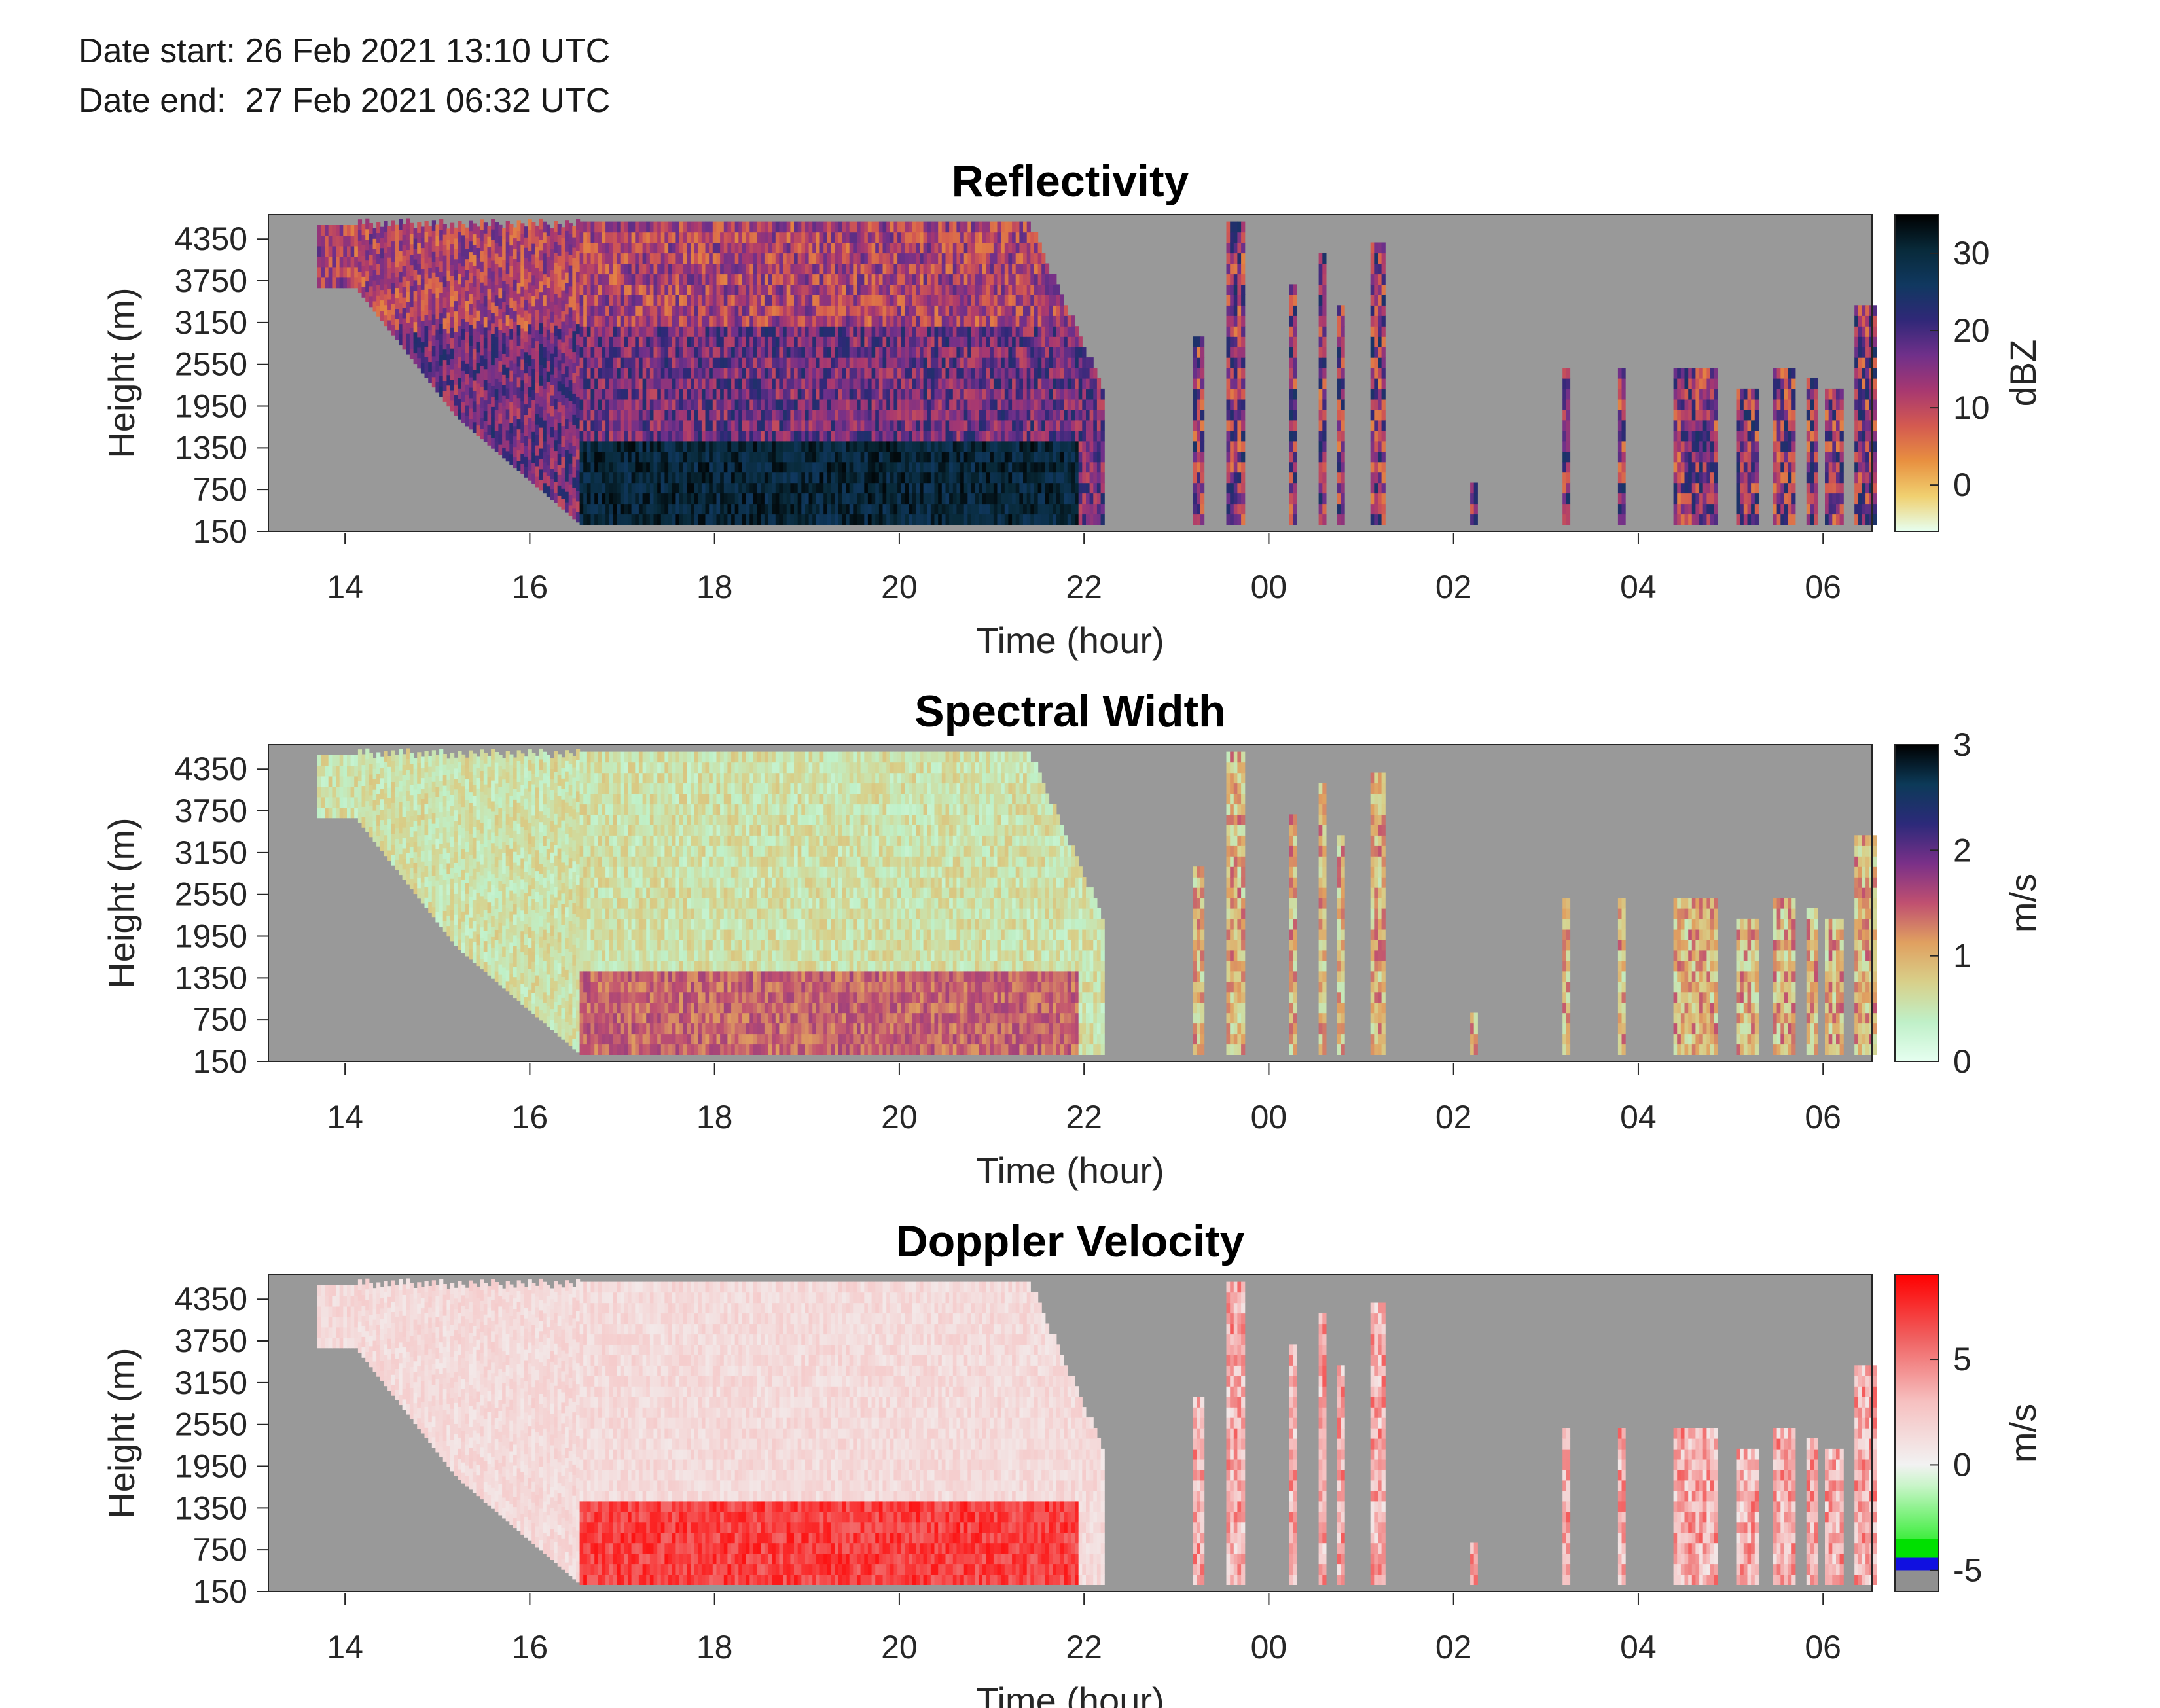 This screenshot has height=1708, width=2160. Describe the element at coordinates (345, 101) in the screenshot. I see `date-end-label: Date end: 27 Feb 2021 06:32 UTC` at that location.